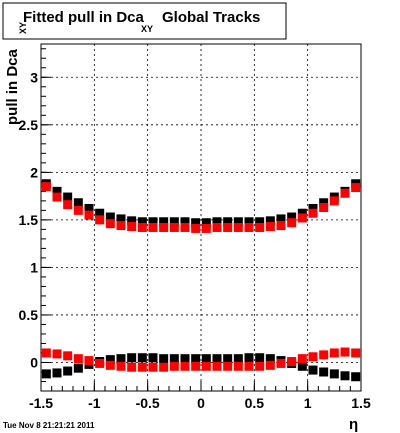 This screenshot has width=400, height=433. Describe the element at coordinates (201, 403) in the screenshot. I see `x-tick-label: 0` at that location.